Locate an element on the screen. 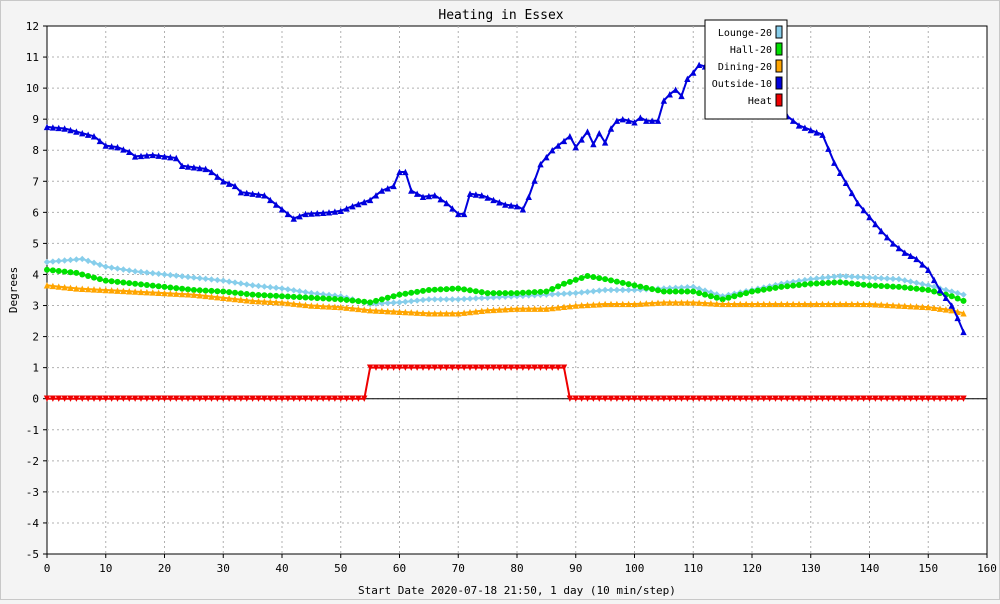 The width and height of the screenshot is (1000, 604). legend: Lounge-20 Hall-20 Dining-20 Outside-10 Heat is located at coordinates (746, 69).